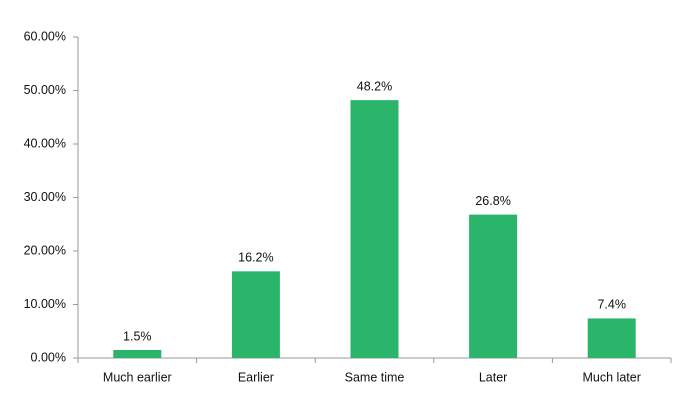 This screenshot has width=692, height=406. What do you see at coordinates (45, 250) in the screenshot?
I see `y-tick-label: 20.00%` at bounding box center [45, 250].